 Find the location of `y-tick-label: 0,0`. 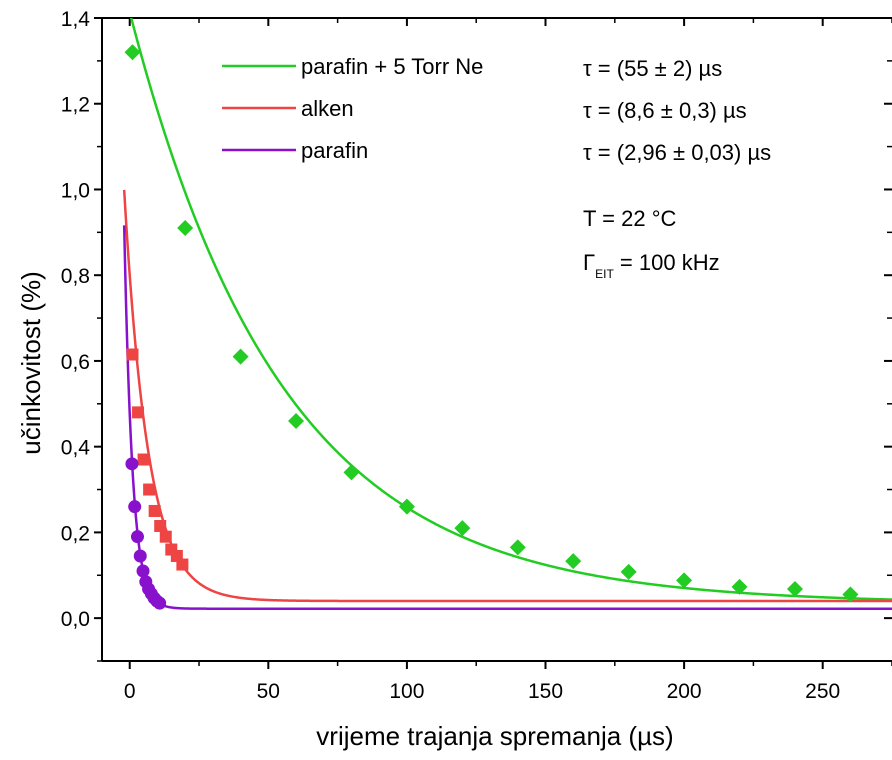

y-tick-label: 0,0 is located at coordinates (75, 619).